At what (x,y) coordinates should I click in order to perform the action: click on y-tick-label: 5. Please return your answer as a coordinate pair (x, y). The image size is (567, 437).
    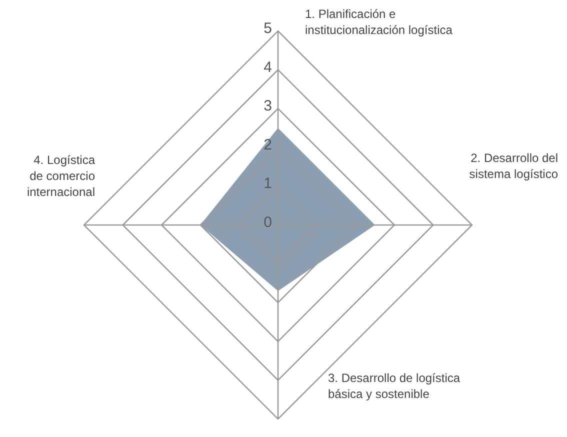
    Looking at the image, I should click on (268, 28).